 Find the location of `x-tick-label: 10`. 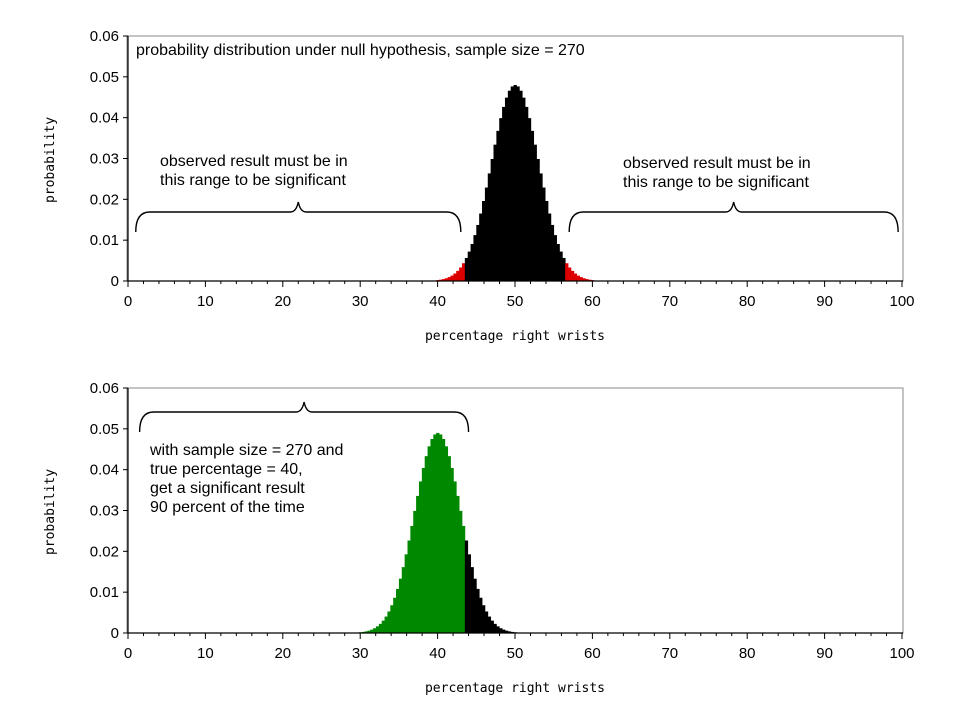

x-tick-label: 10 is located at coordinates (205, 653).